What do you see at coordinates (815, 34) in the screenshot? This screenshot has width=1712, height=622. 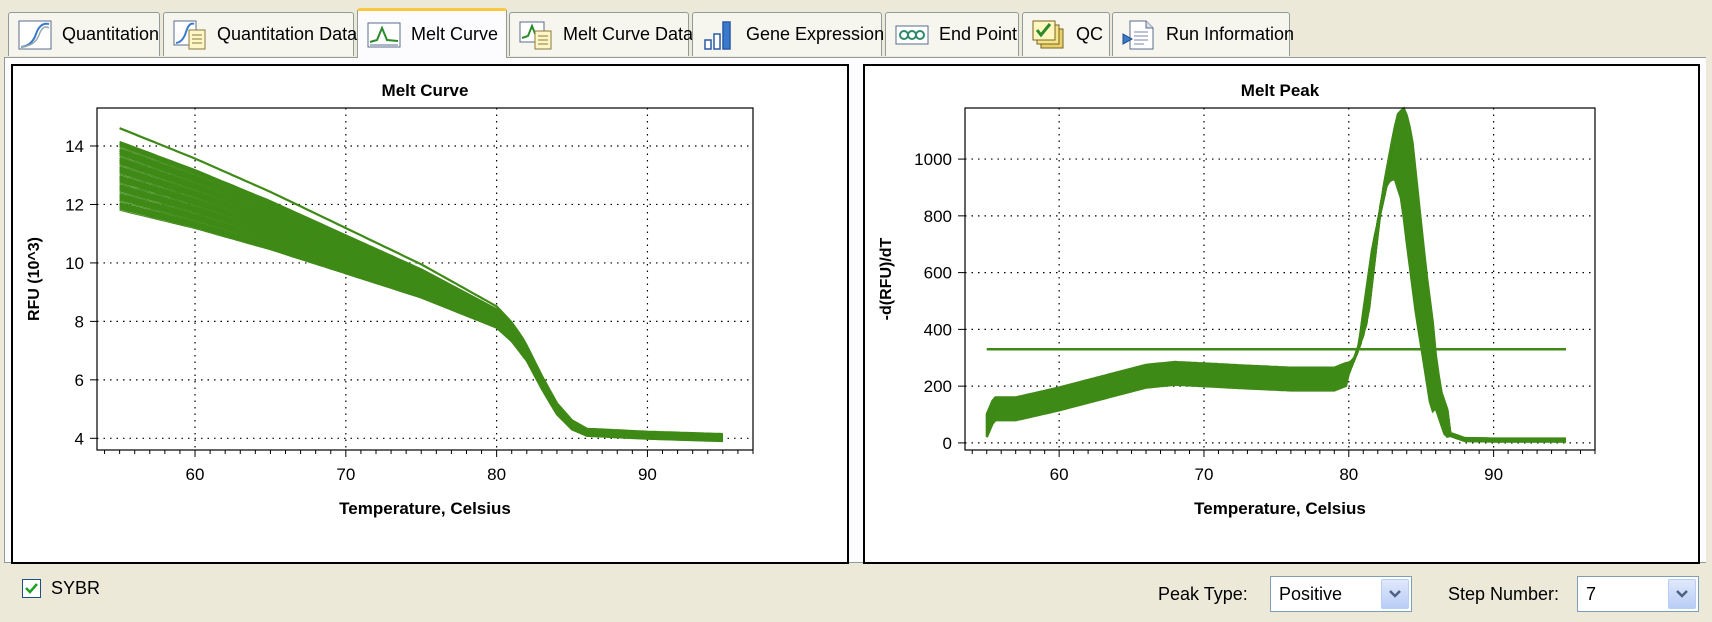 I see `tab-label: Gene Expression` at bounding box center [815, 34].